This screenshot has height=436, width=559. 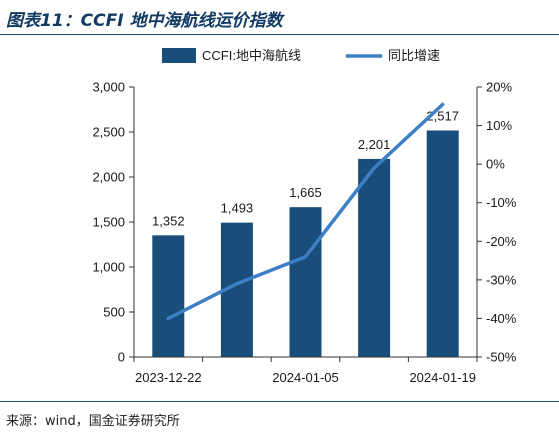 I want to click on y-right-tick-label: -50%, so click(x=501, y=357).